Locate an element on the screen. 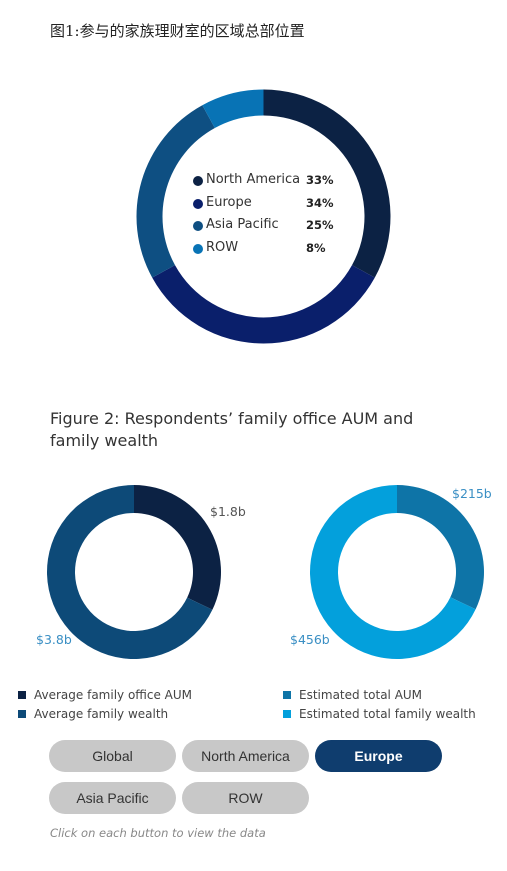 The width and height of the screenshot is (507, 871). slice-north-america is located at coordinates (327, 183).